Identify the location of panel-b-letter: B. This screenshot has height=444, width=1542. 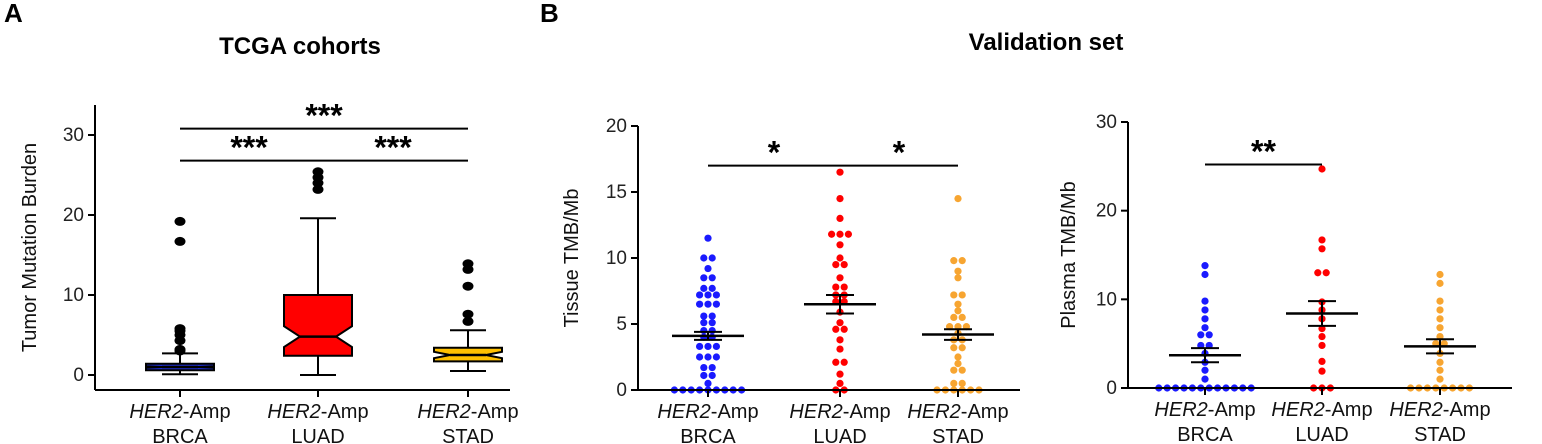
(549, 14).